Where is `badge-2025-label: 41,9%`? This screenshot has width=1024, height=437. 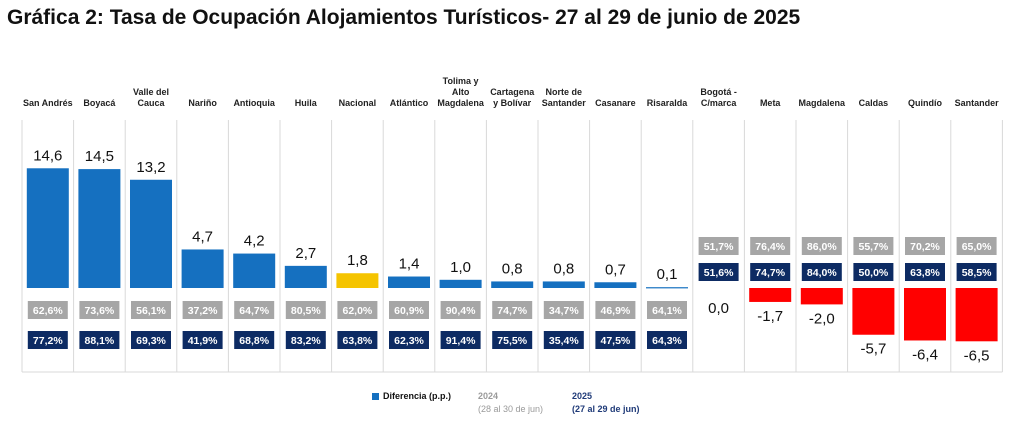 badge-2025-label: 41,9% is located at coordinates (203, 341).